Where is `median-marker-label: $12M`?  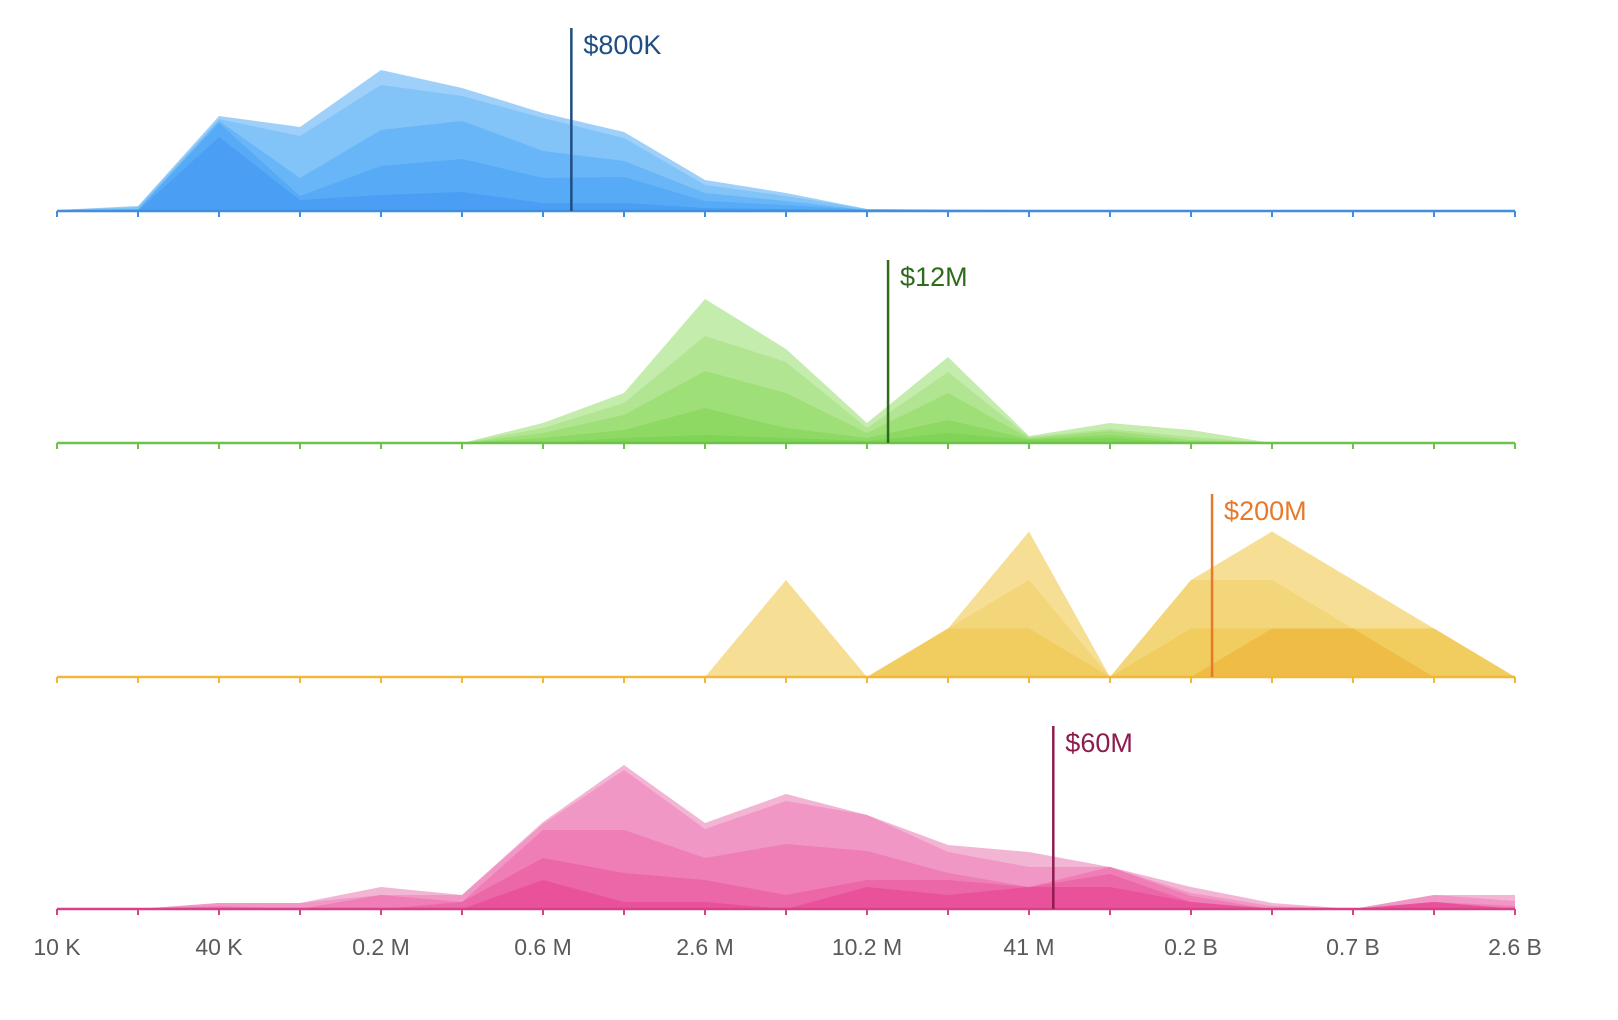
median-marker-label: $12M is located at coordinates (934, 277).